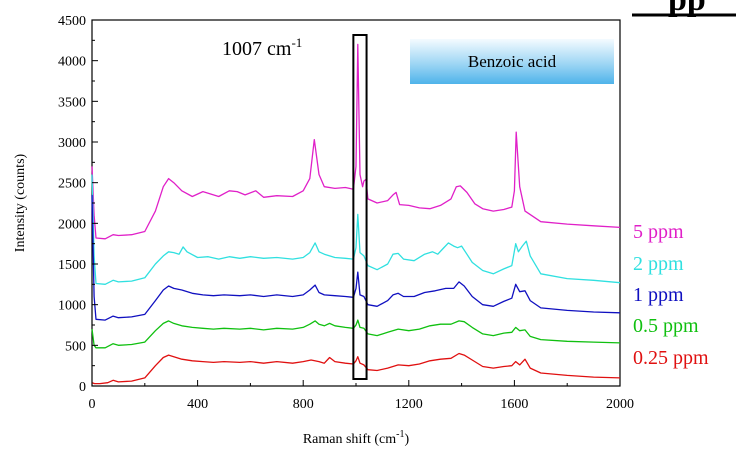 Image resolution: width=736 pixels, height=452 pixels. Describe the element at coordinates (72, 102) in the screenshot. I see `y-tick-label: 3500` at that location.